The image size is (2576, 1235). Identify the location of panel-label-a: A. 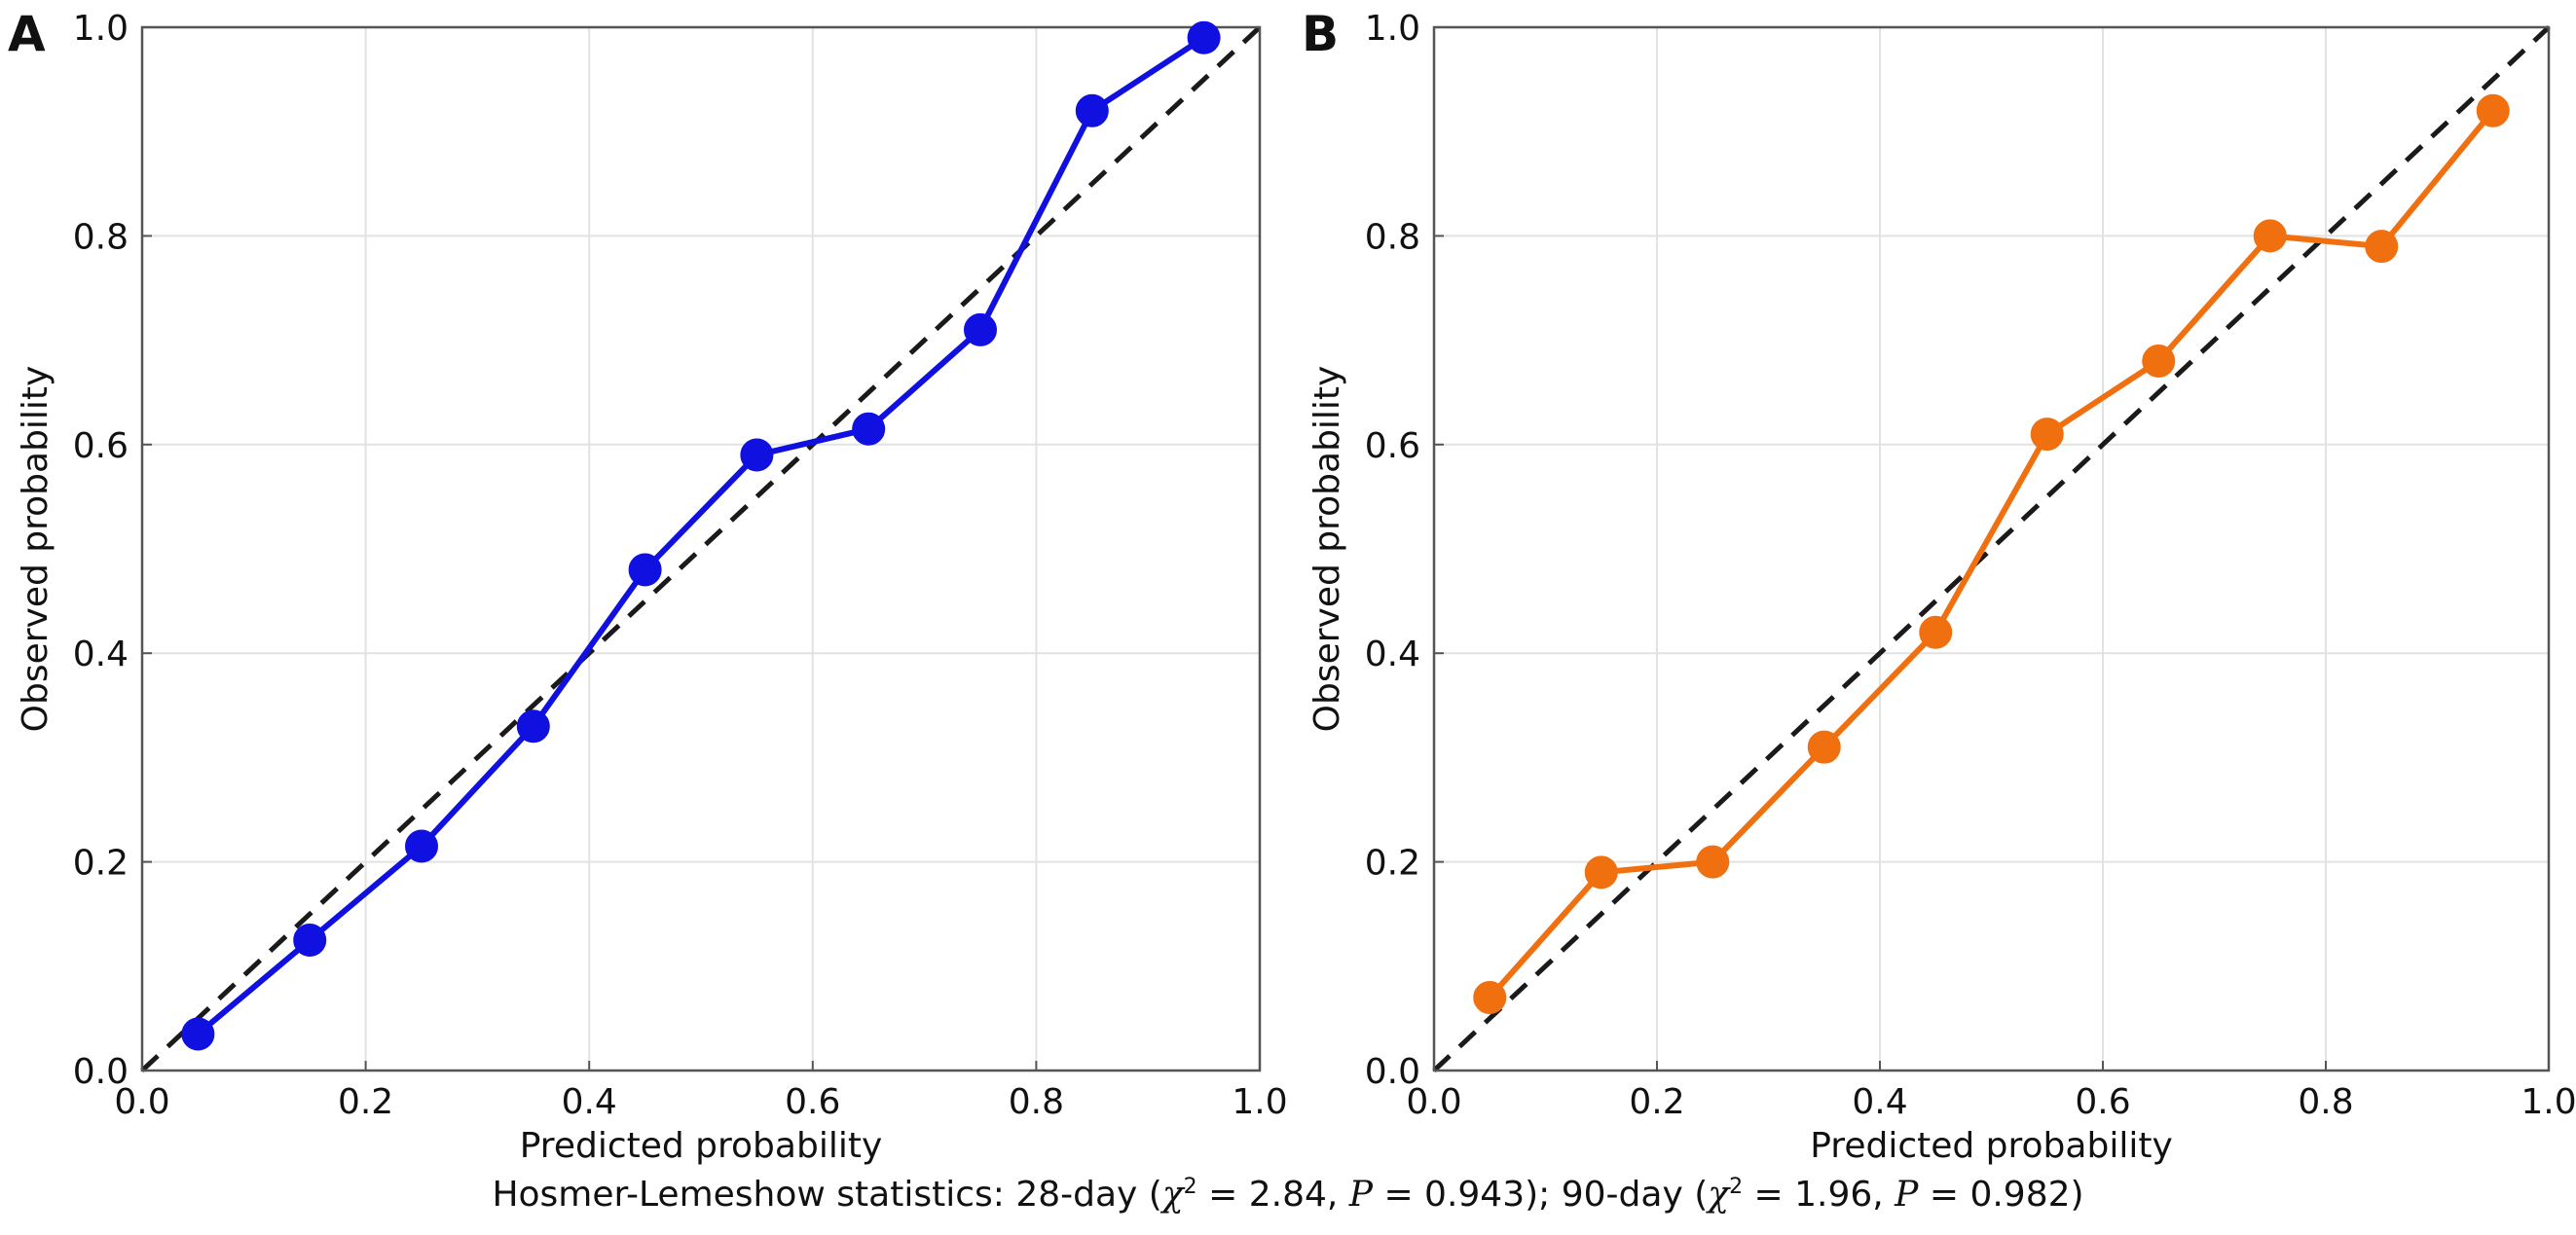
(27, 34).